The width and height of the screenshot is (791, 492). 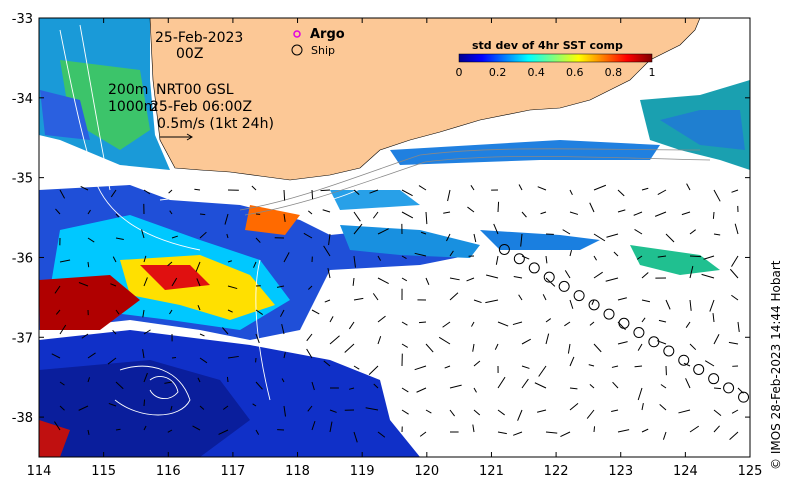 What do you see at coordinates (297, 471) in the screenshot?
I see `lon-tick-label: 118` at bounding box center [297, 471].